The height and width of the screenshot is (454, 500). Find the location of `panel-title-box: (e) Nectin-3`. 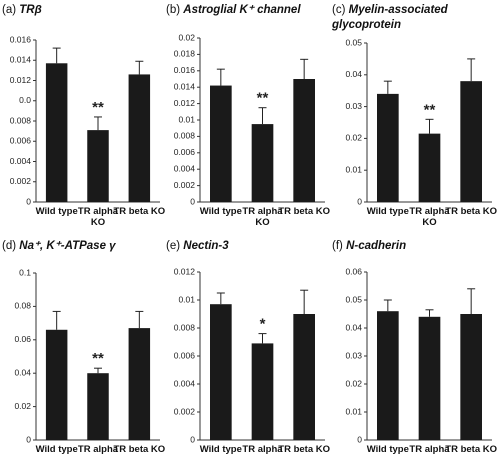

panel-title-box: (e) Nectin-3 is located at coordinates (248, 246).